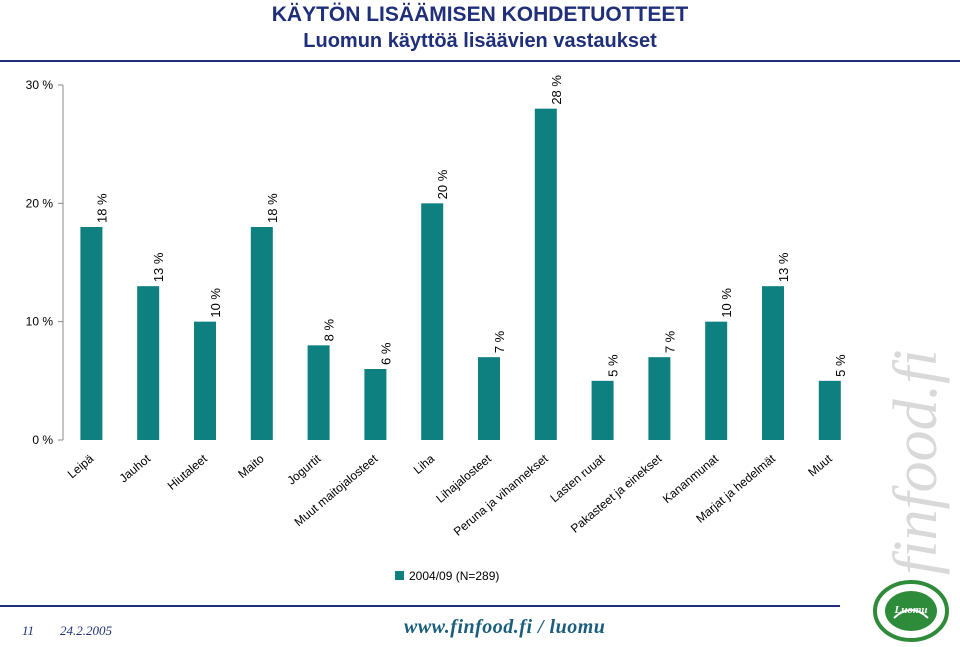  I want to click on x-tick-label: Leipä, so click(81, 466).